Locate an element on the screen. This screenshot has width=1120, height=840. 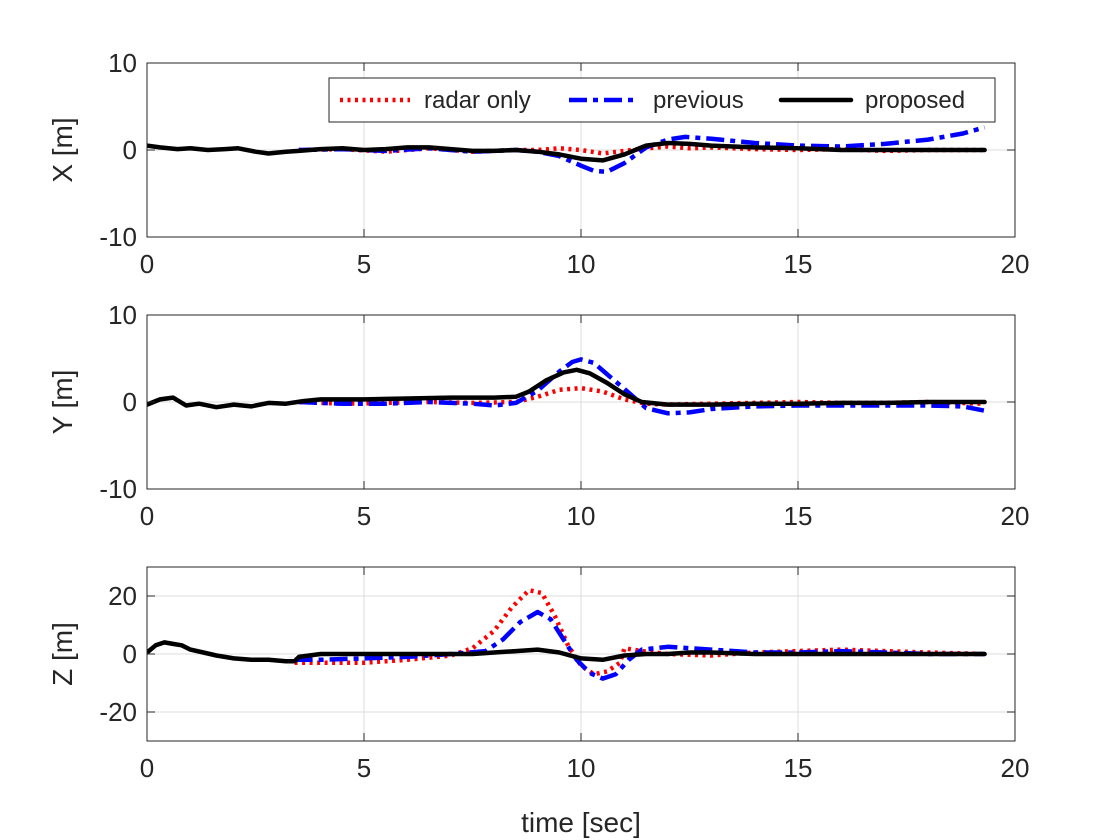
series-group-x is located at coordinates (567, 150).